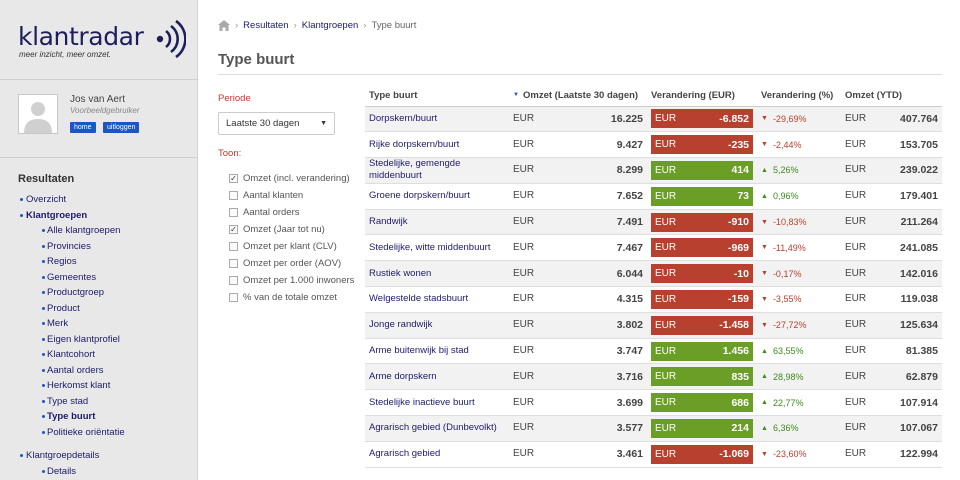 This screenshot has height=480, width=960. I want to click on sidebar-item-regios: Regios, so click(75, 262).